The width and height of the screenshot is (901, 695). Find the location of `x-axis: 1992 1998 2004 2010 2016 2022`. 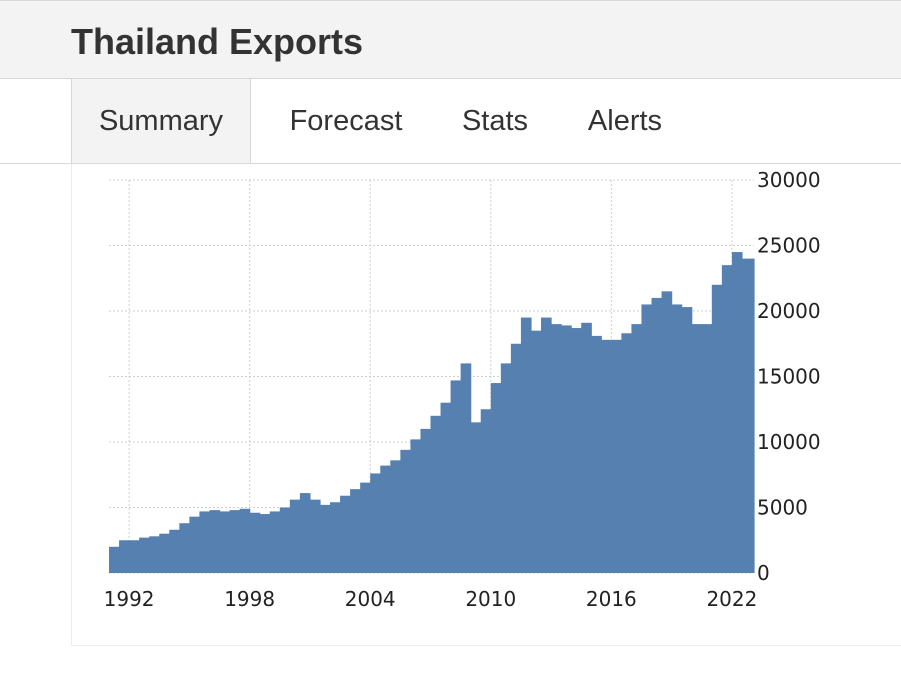

x-axis: 1992 1998 2004 2010 2016 2022 is located at coordinates (431, 599).